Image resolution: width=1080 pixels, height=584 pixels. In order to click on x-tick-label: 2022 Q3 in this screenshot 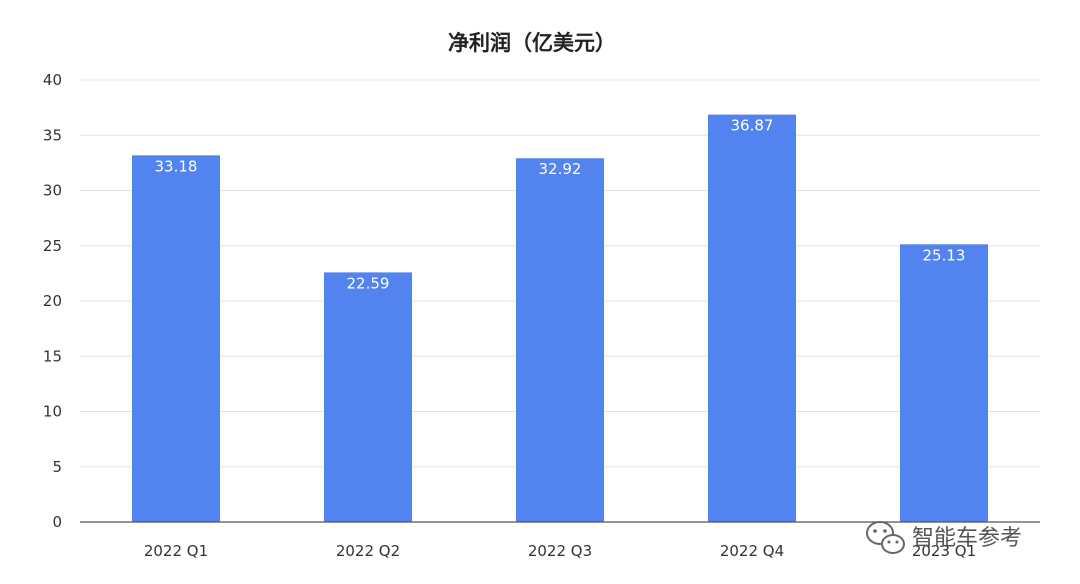, I will do `click(560, 551)`.